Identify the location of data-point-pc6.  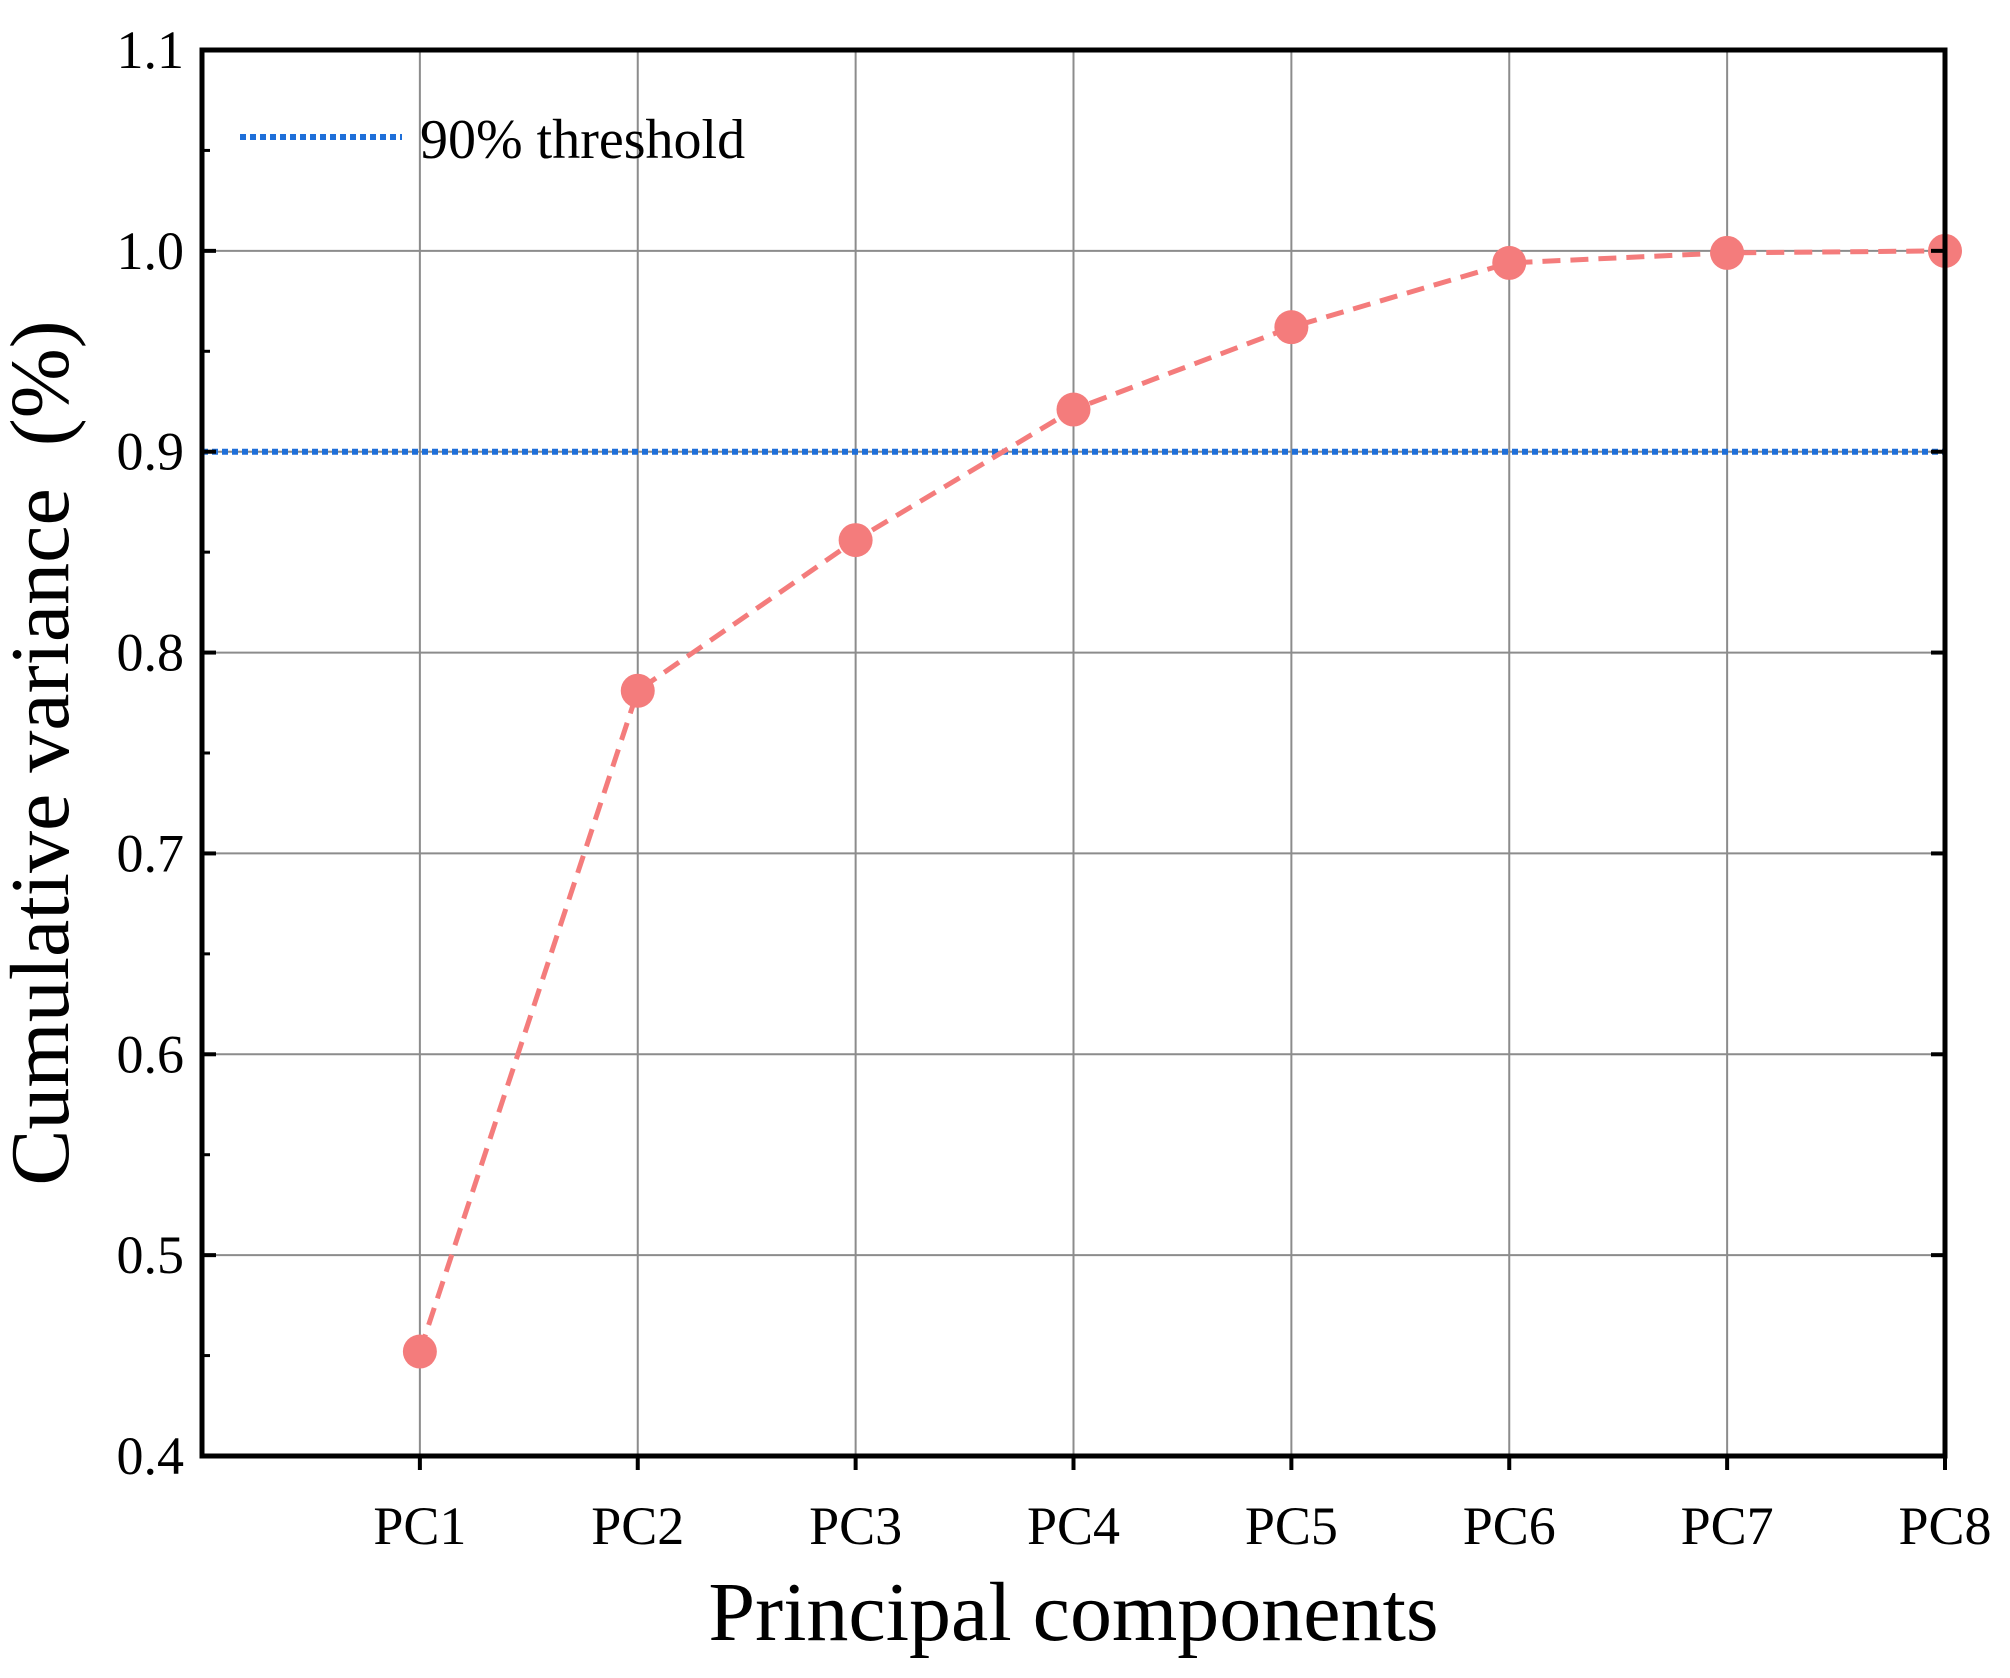
(1509, 262).